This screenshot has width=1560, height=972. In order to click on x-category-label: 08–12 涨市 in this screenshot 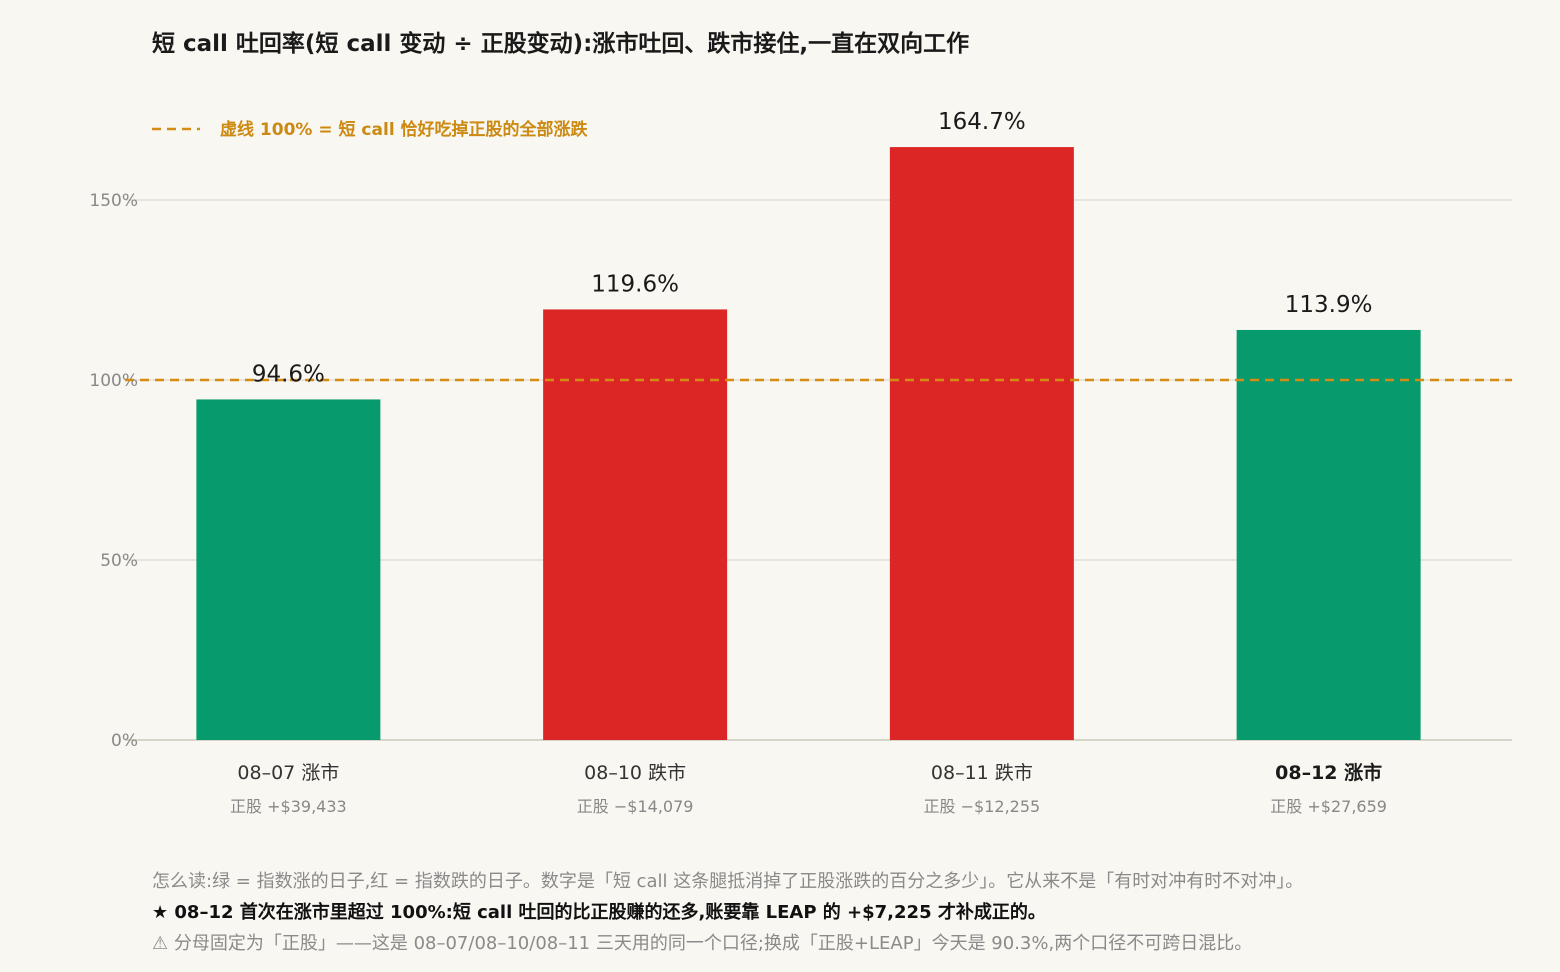, I will do `click(1328, 772)`.